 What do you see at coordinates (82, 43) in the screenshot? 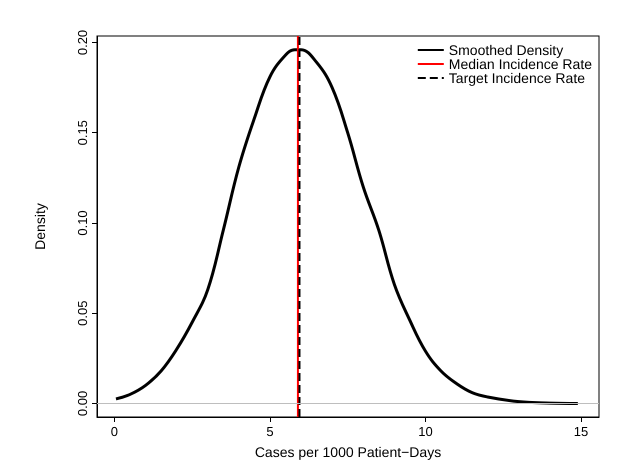
I see `y-tick-label: 0.20` at bounding box center [82, 43].